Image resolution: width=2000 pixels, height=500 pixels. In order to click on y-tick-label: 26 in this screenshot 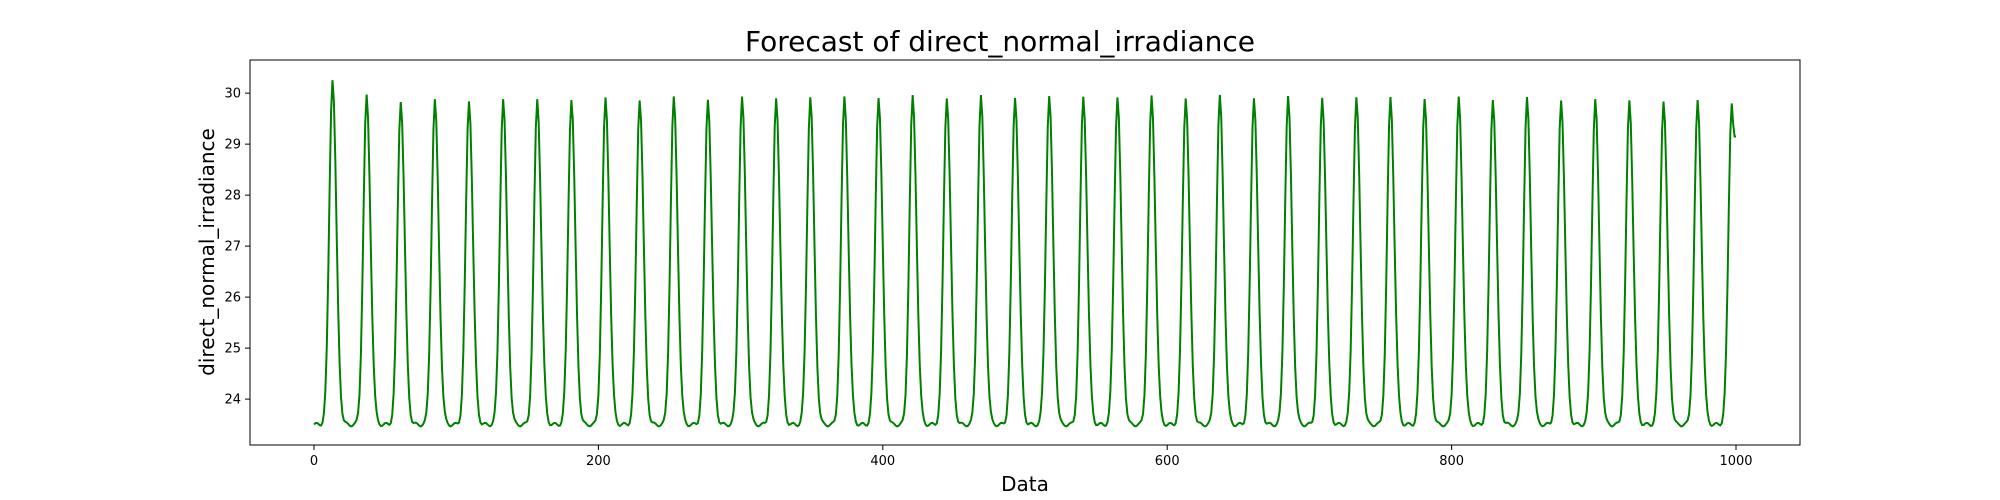, I will do `click(232, 298)`.